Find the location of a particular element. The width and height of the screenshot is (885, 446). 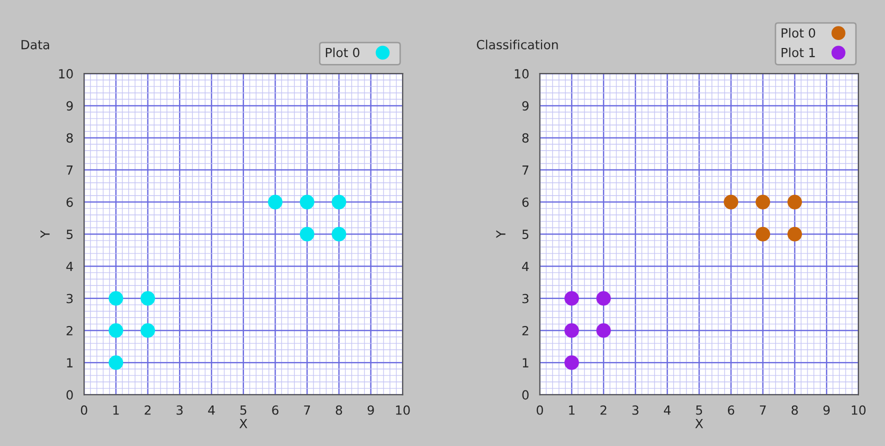

chart-title: Data is located at coordinates (36, 45).